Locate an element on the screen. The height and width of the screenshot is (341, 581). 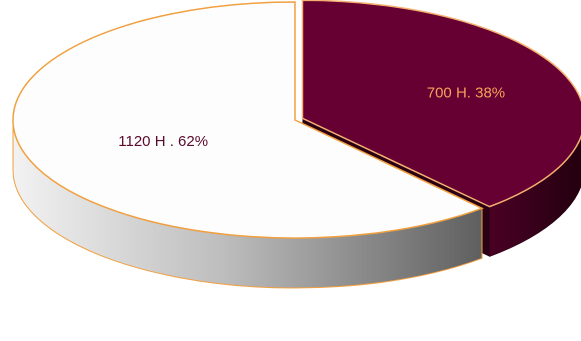
slice-label-1120: 1120 H . 62% is located at coordinates (163, 141).